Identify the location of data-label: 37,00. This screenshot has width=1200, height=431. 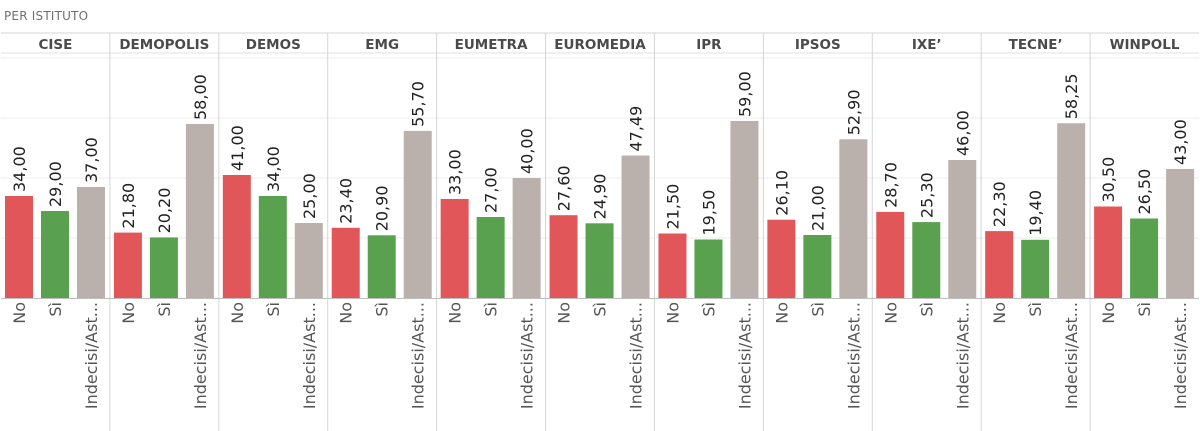
(91, 160).